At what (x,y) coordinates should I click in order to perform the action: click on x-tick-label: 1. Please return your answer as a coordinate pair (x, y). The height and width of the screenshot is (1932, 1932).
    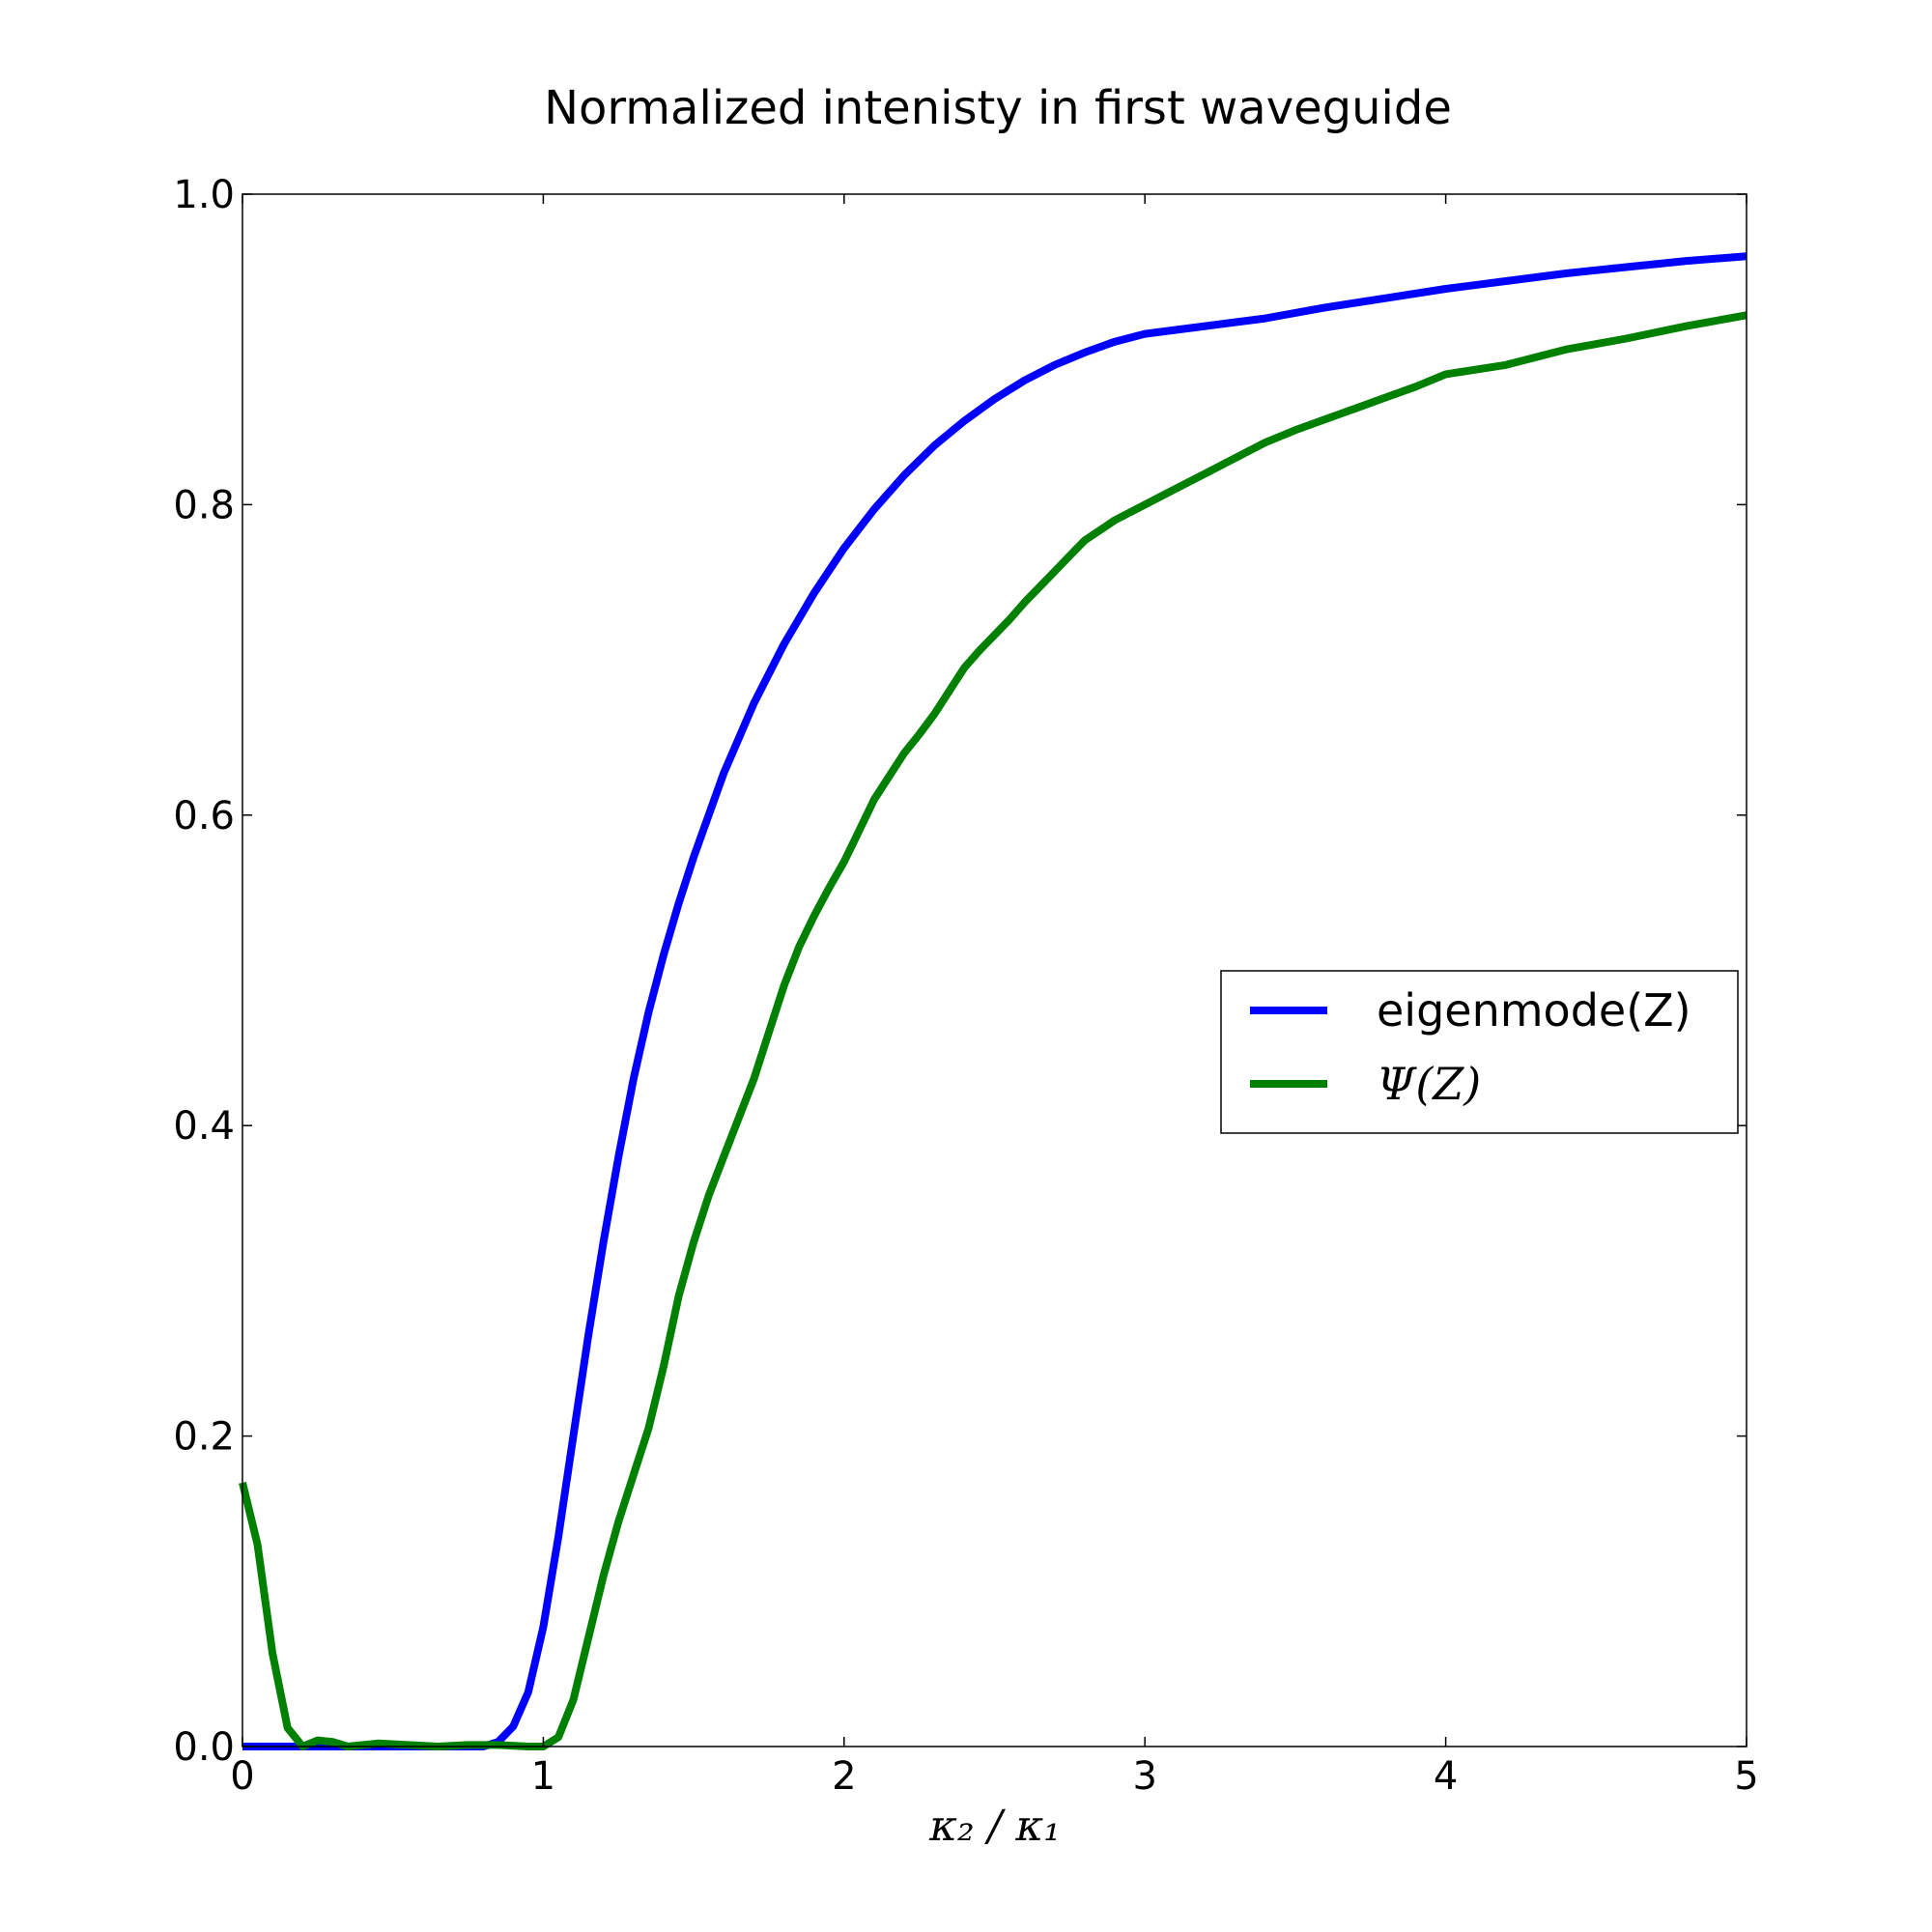
    Looking at the image, I should click on (543, 1776).